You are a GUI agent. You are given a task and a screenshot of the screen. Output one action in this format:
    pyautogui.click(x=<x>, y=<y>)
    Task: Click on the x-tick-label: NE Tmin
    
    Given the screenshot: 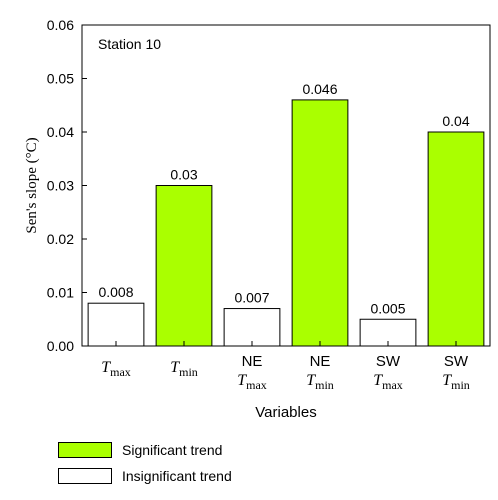 What is the action you would take?
    pyautogui.click(x=320, y=372)
    